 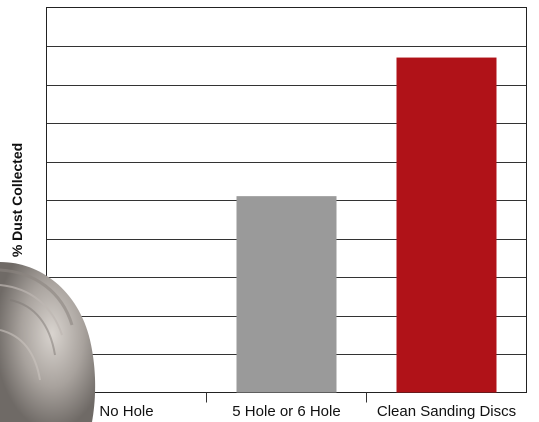 I want to click on bar-clean-sanding-discs, so click(x=446, y=225).